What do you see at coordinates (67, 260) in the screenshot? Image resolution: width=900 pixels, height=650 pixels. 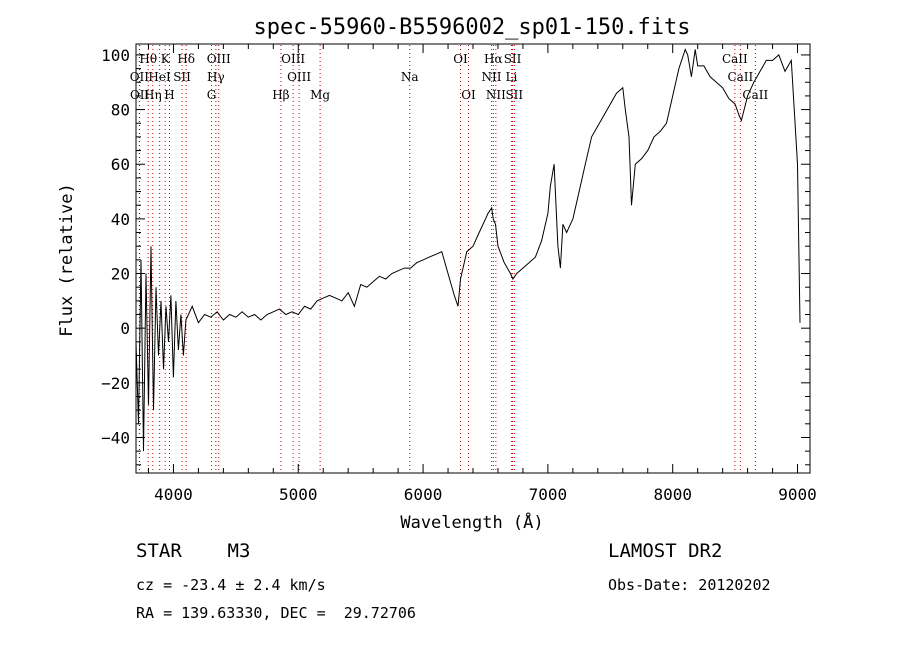 I see `y-axis-label: Flux (relative)` at bounding box center [67, 260].